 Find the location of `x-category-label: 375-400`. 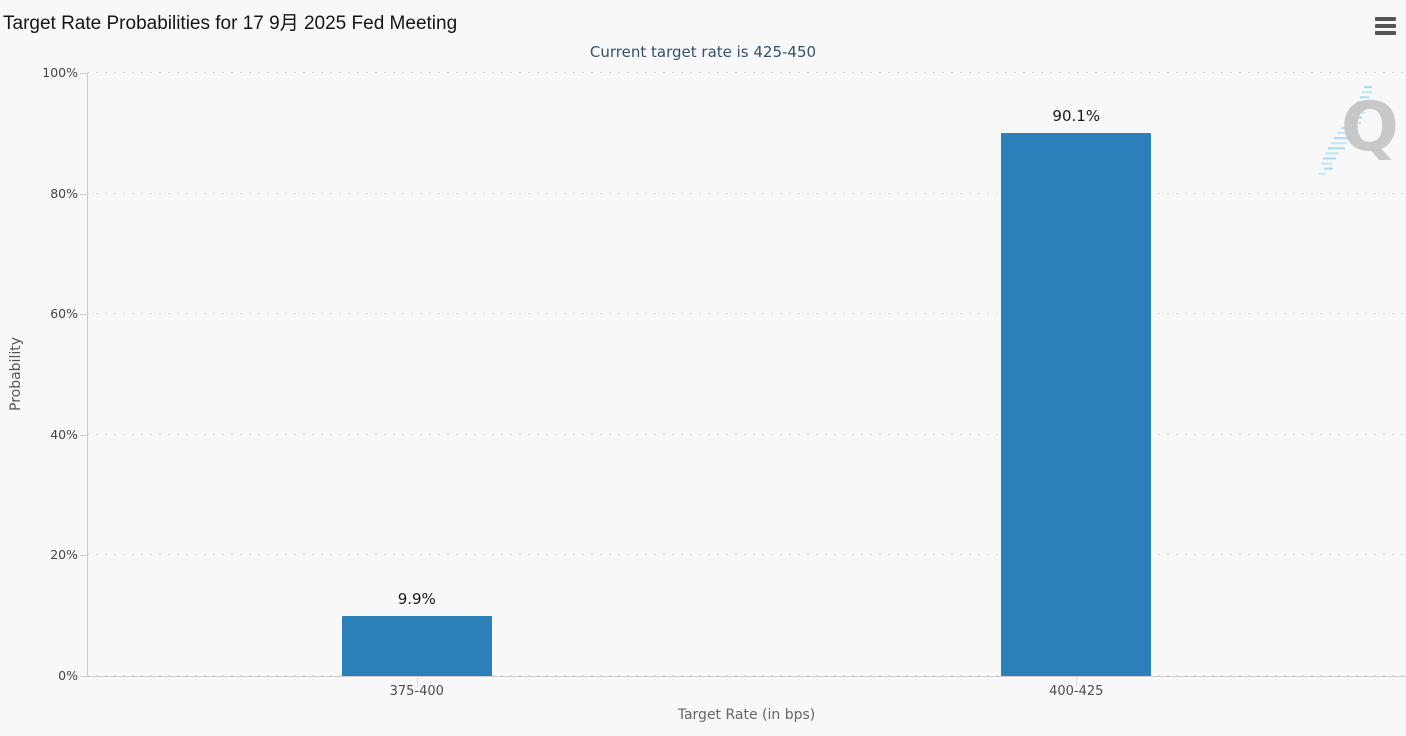

x-category-label: 375-400 is located at coordinates (416, 691).